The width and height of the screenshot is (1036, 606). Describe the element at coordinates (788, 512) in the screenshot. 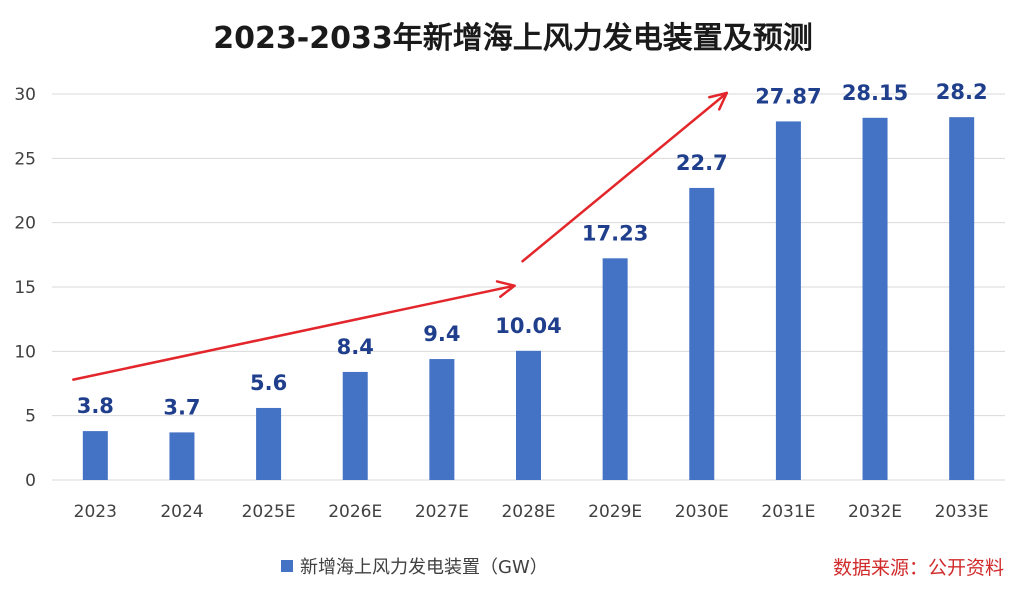

I see `x-tick-label: 2031E` at that location.